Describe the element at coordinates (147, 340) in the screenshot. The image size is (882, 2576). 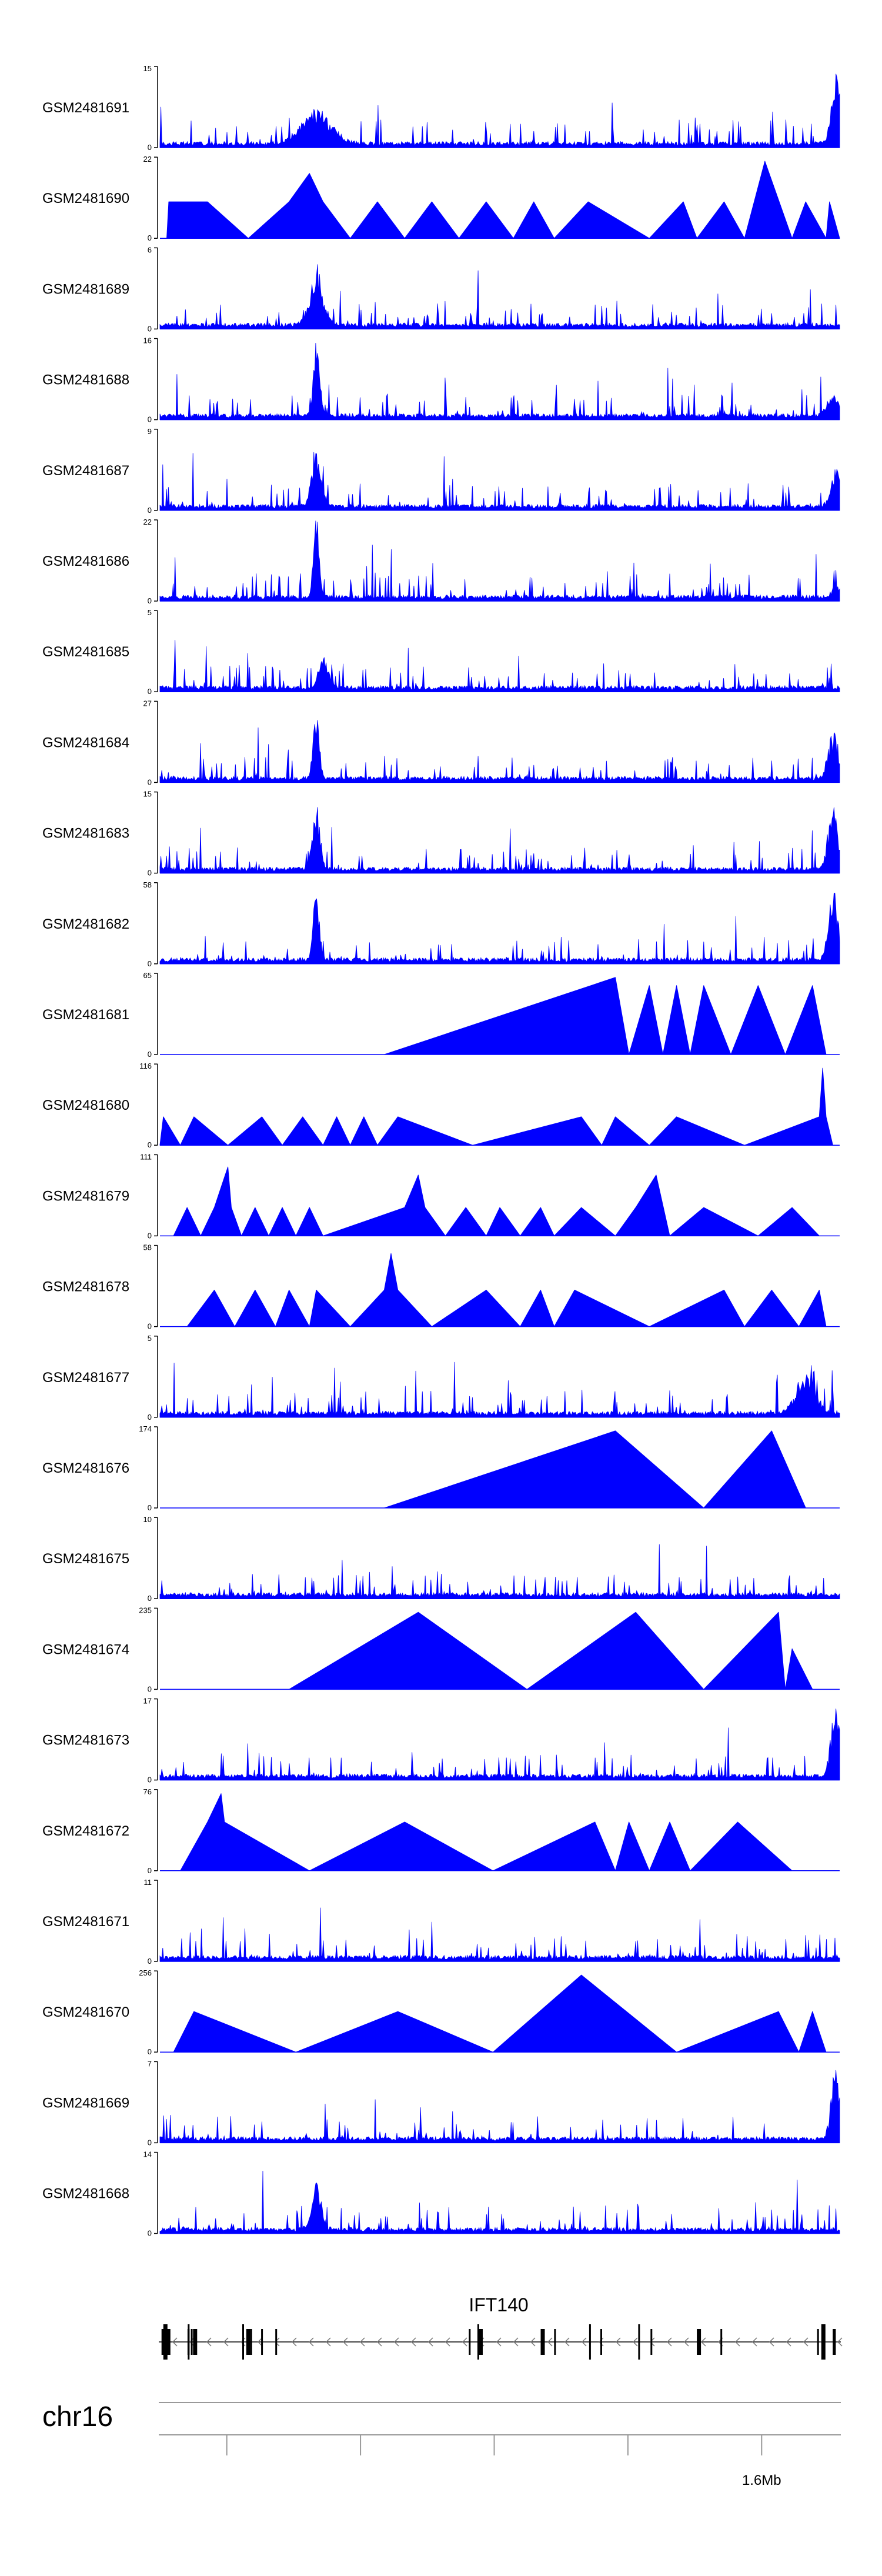
I see `y-max-label: 16` at that location.